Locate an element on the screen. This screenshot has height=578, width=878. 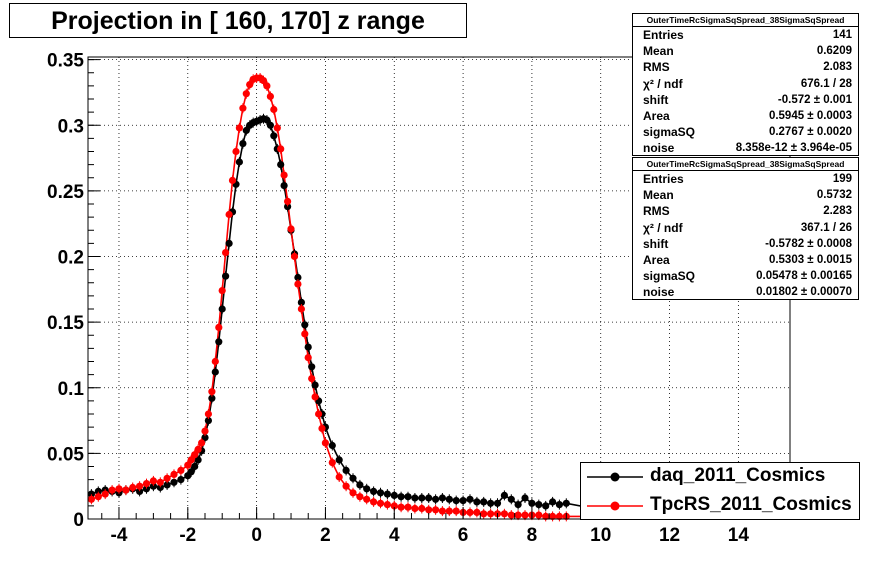
stats-value: 0.05478 ± 0.00165 is located at coordinates (804, 276).